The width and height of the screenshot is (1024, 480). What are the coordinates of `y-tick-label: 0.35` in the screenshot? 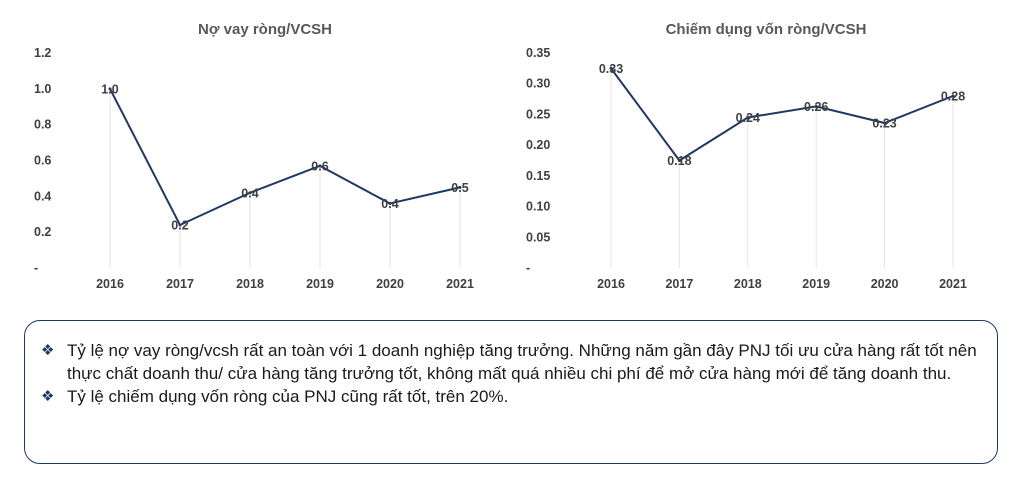 It's located at (538, 53).